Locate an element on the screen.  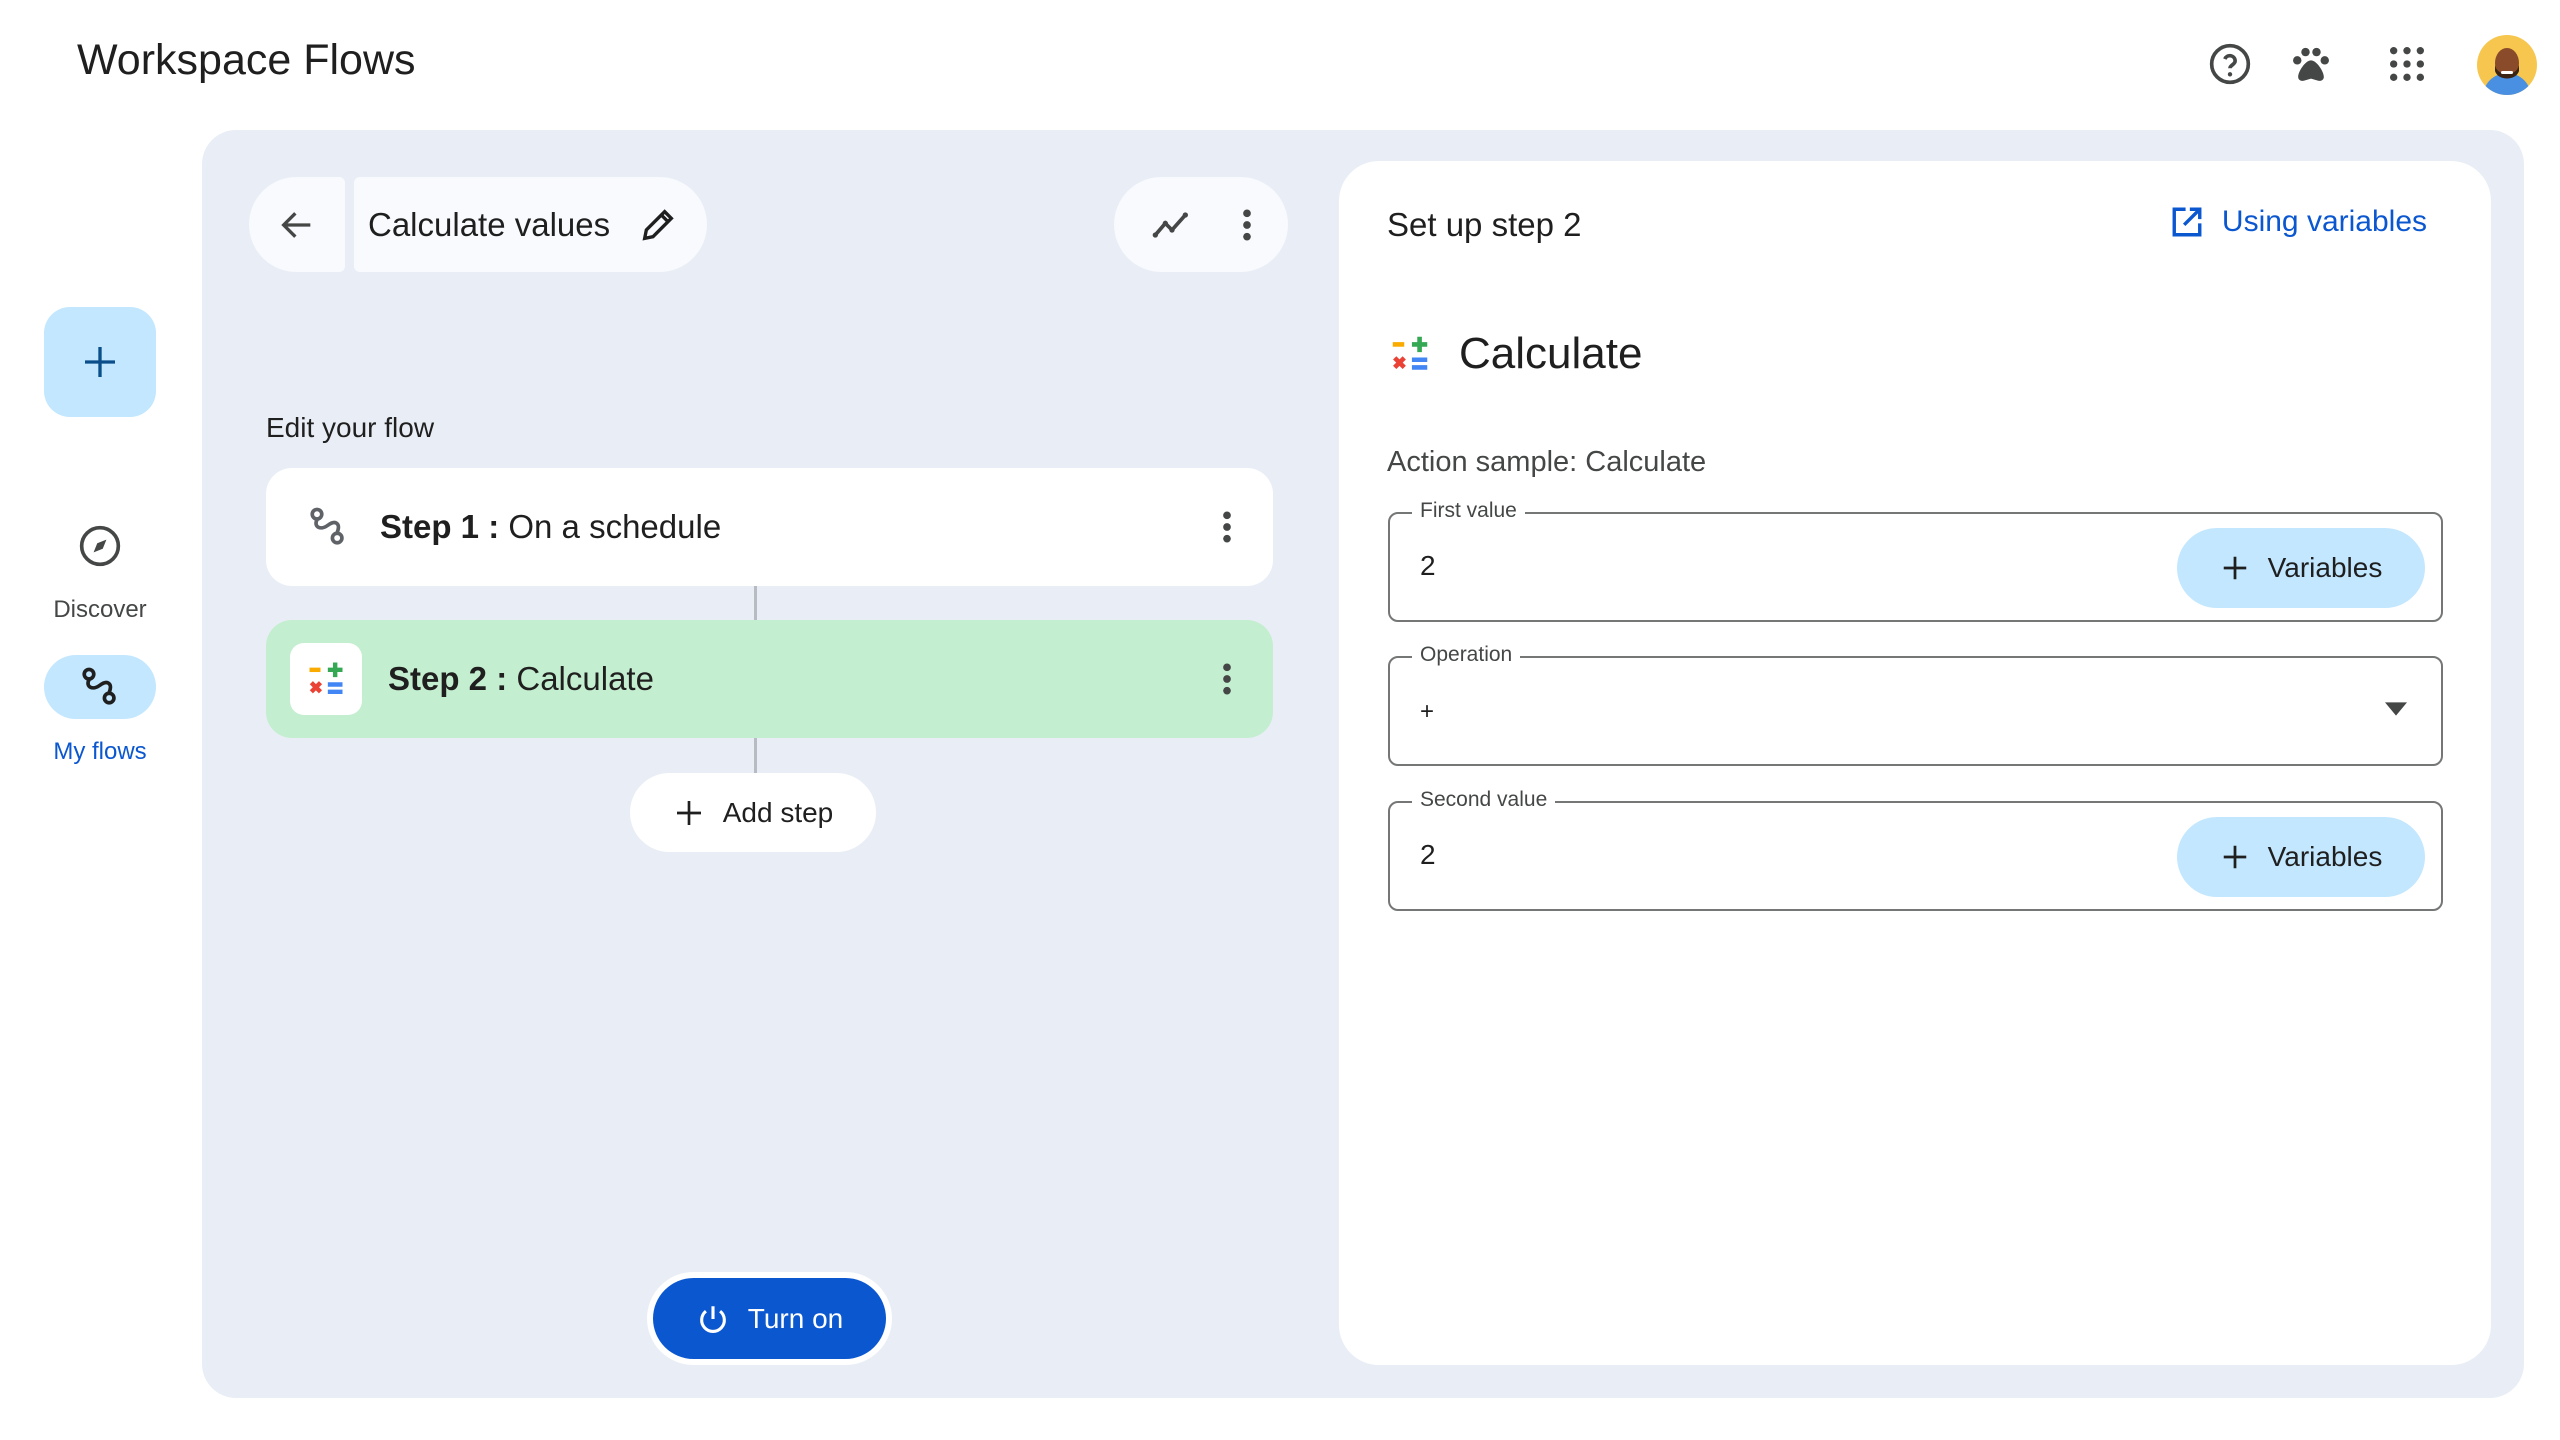
paw-icon is located at coordinates (2311, 64).